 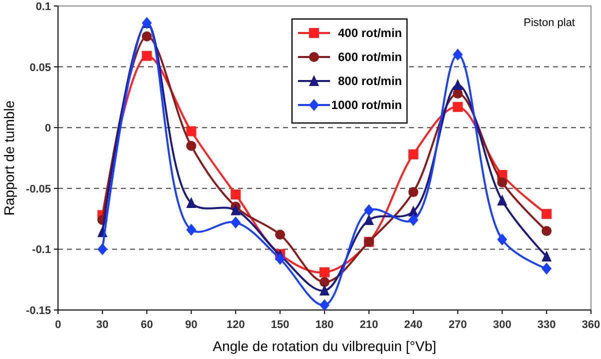 I want to click on x-axis-title: Angle de rotation du vilbrequin [°Vb], so click(x=324, y=346).